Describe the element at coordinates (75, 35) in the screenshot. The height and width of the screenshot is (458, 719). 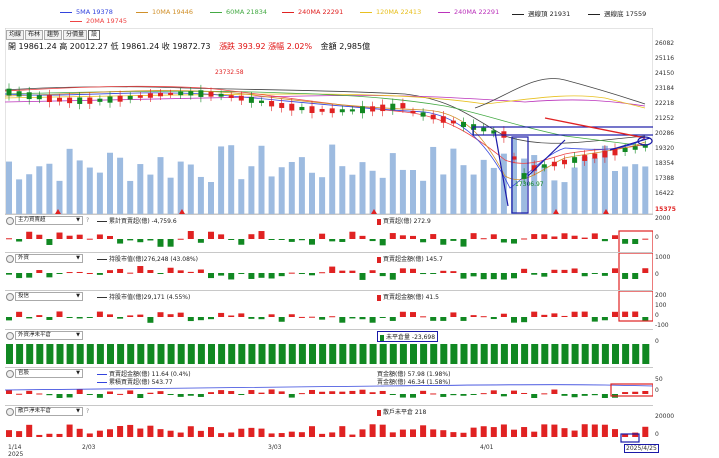
I see `tab-volume-profile: 分價量` at that location.